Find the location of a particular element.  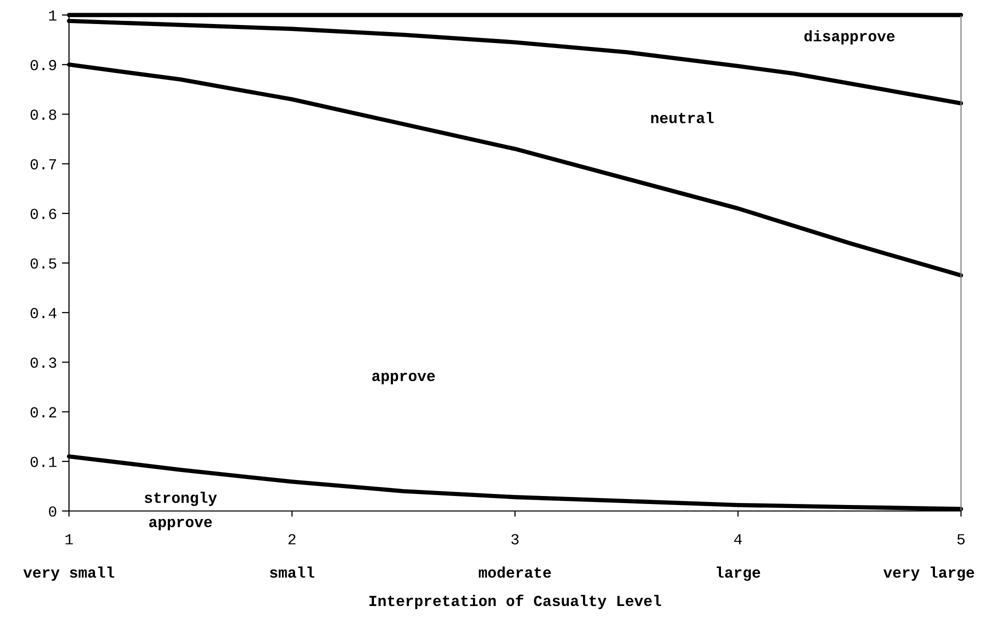

y-tick-label: 1 is located at coordinates (52, 15).